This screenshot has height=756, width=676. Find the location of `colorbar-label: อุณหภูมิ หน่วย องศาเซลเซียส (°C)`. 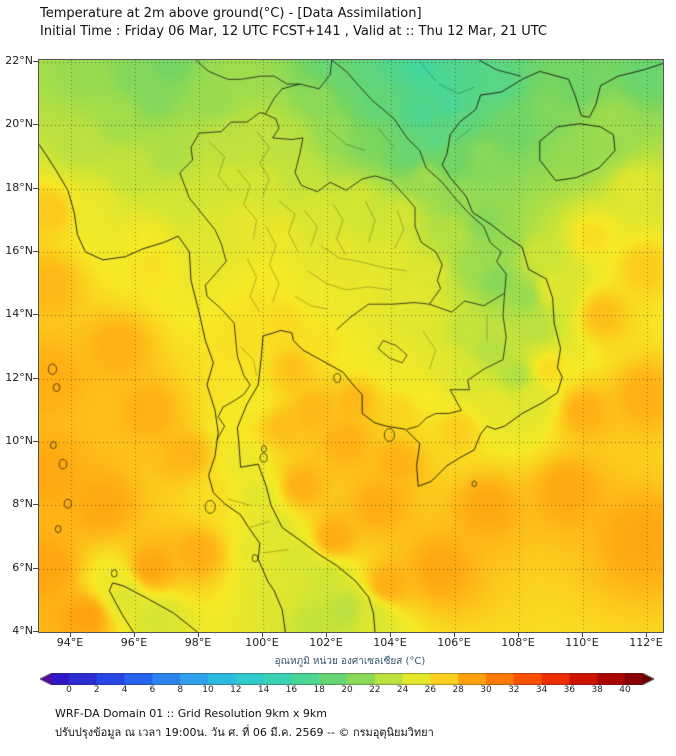

colorbar-label: อุณหภูมิ หน่วย องศาเซลเซียส (°C) is located at coordinates (350, 661).